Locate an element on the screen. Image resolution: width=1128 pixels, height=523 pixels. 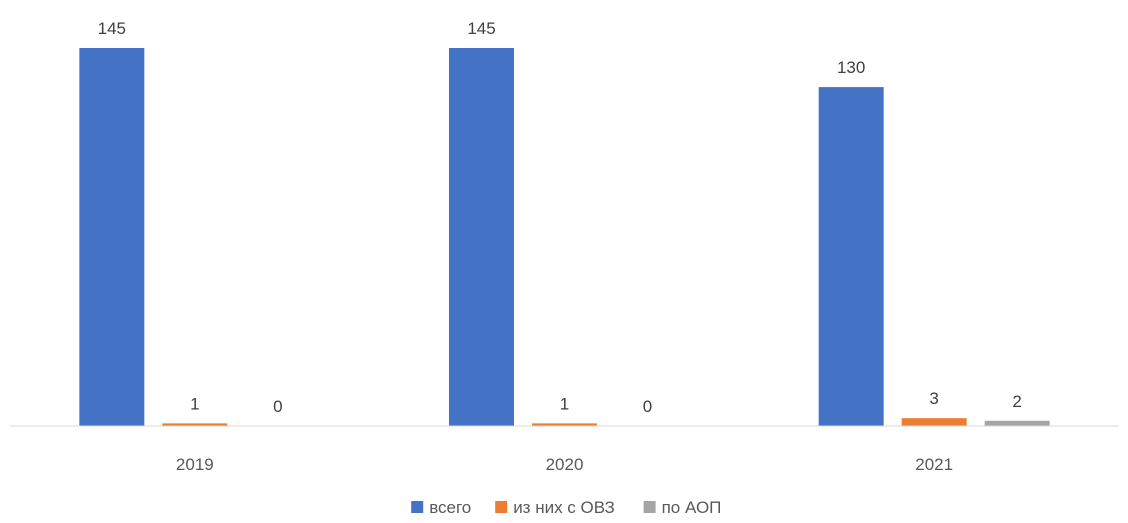
legend-label-1: из них с ОВЗ is located at coordinates (564, 507).